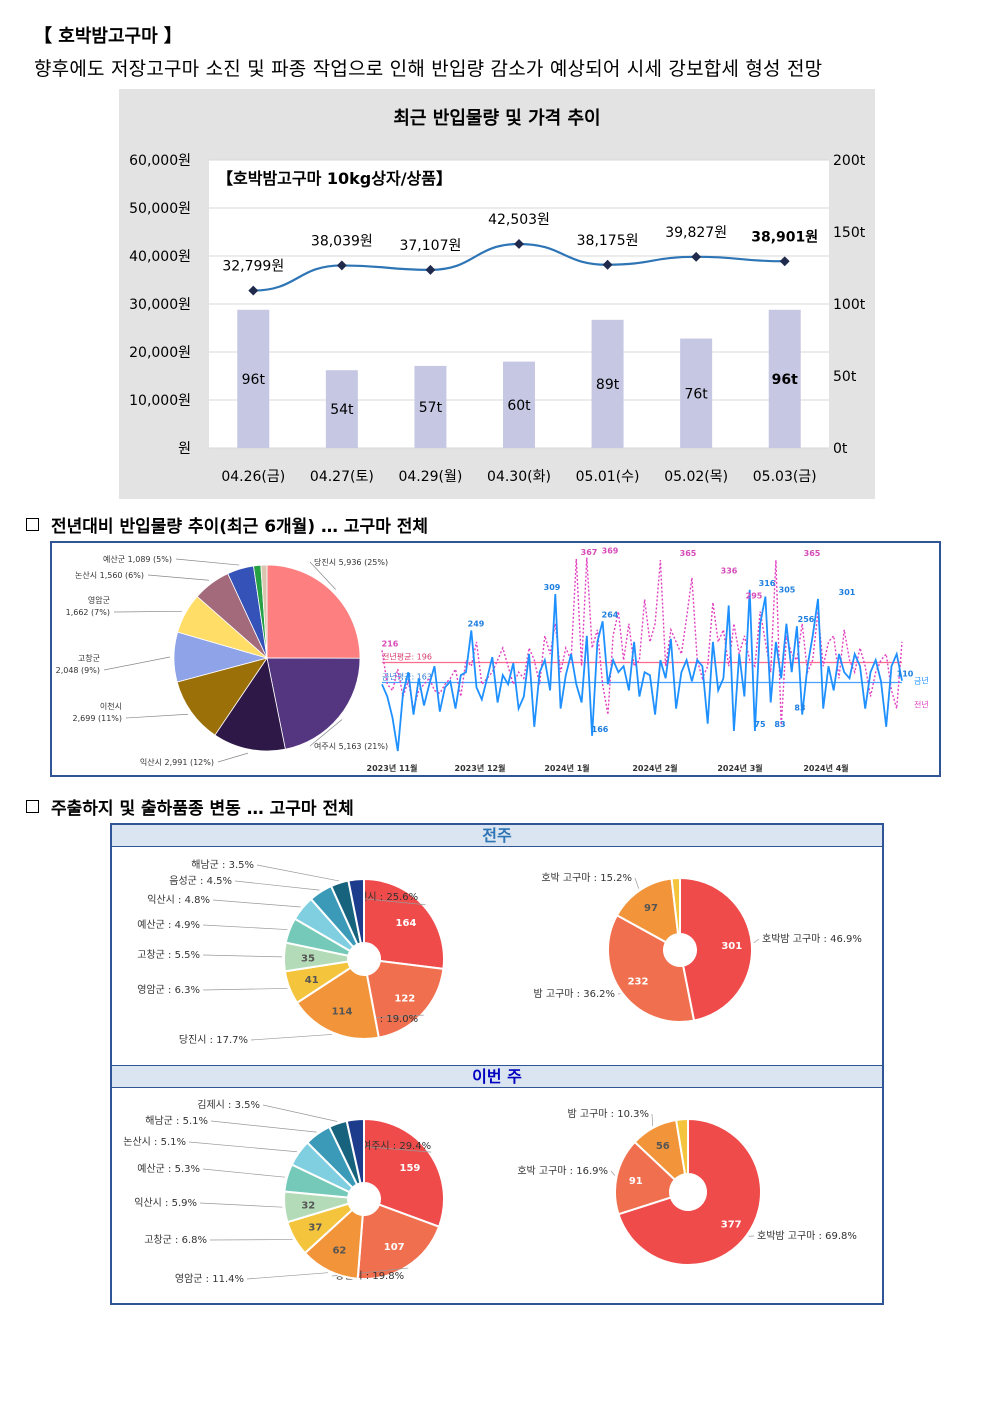 The width and height of the screenshot is (992, 1403). What do you see at coordinates (209, 1279) in the screenshot?
I see `donut-category-label: 영암군 : 11.4%` at bounding box center [209, 1279].